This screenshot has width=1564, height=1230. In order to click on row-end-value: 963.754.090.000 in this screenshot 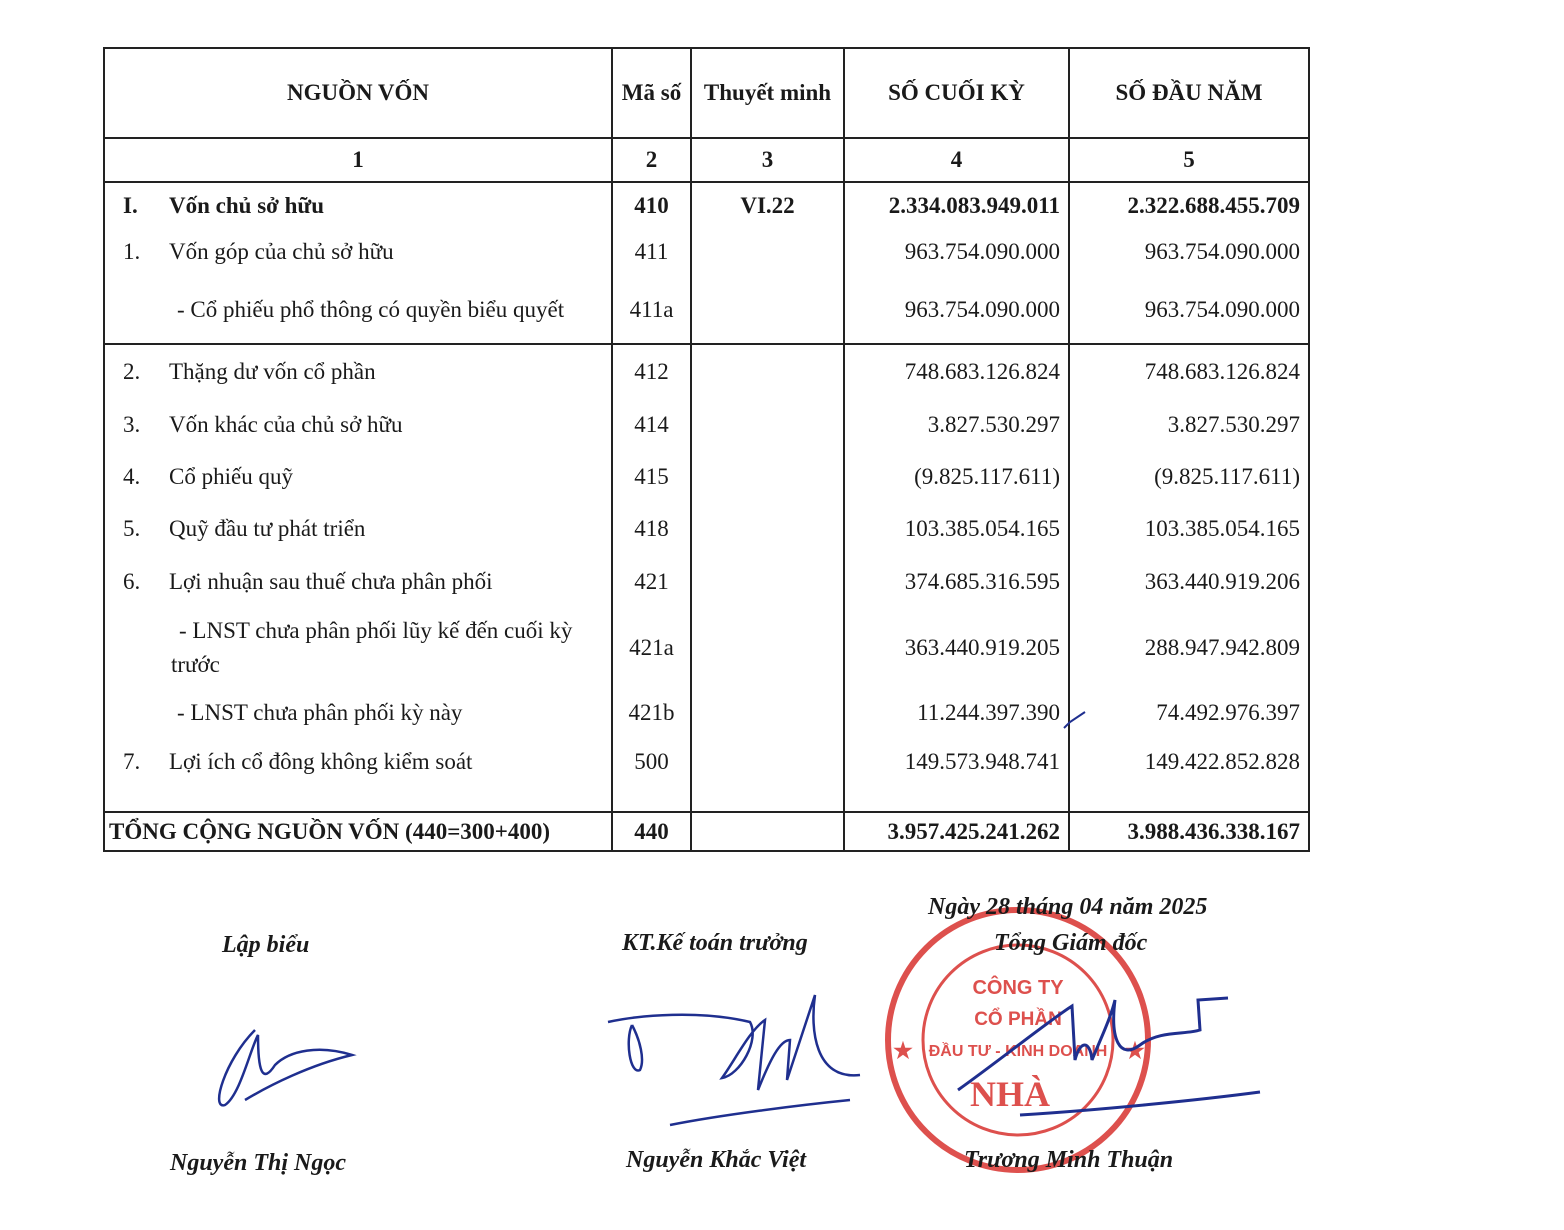, I will do `click(956, 310)`.